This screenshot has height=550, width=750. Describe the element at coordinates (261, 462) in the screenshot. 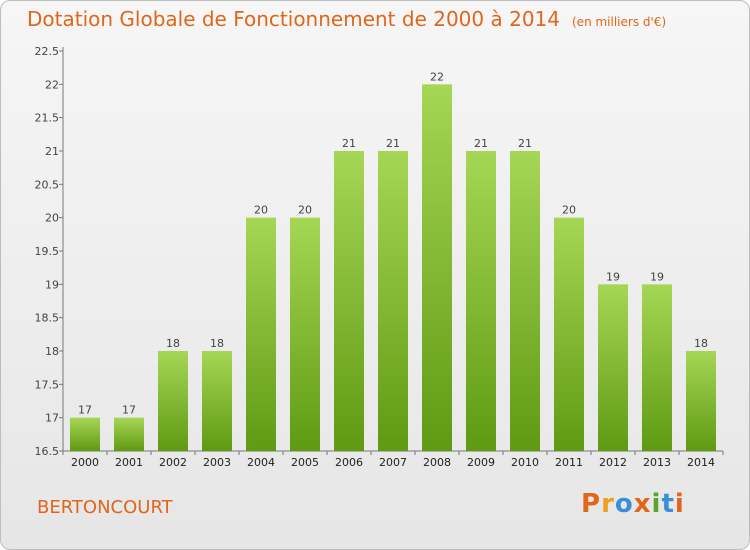

I see `x-tick-label: 2004` at that location.